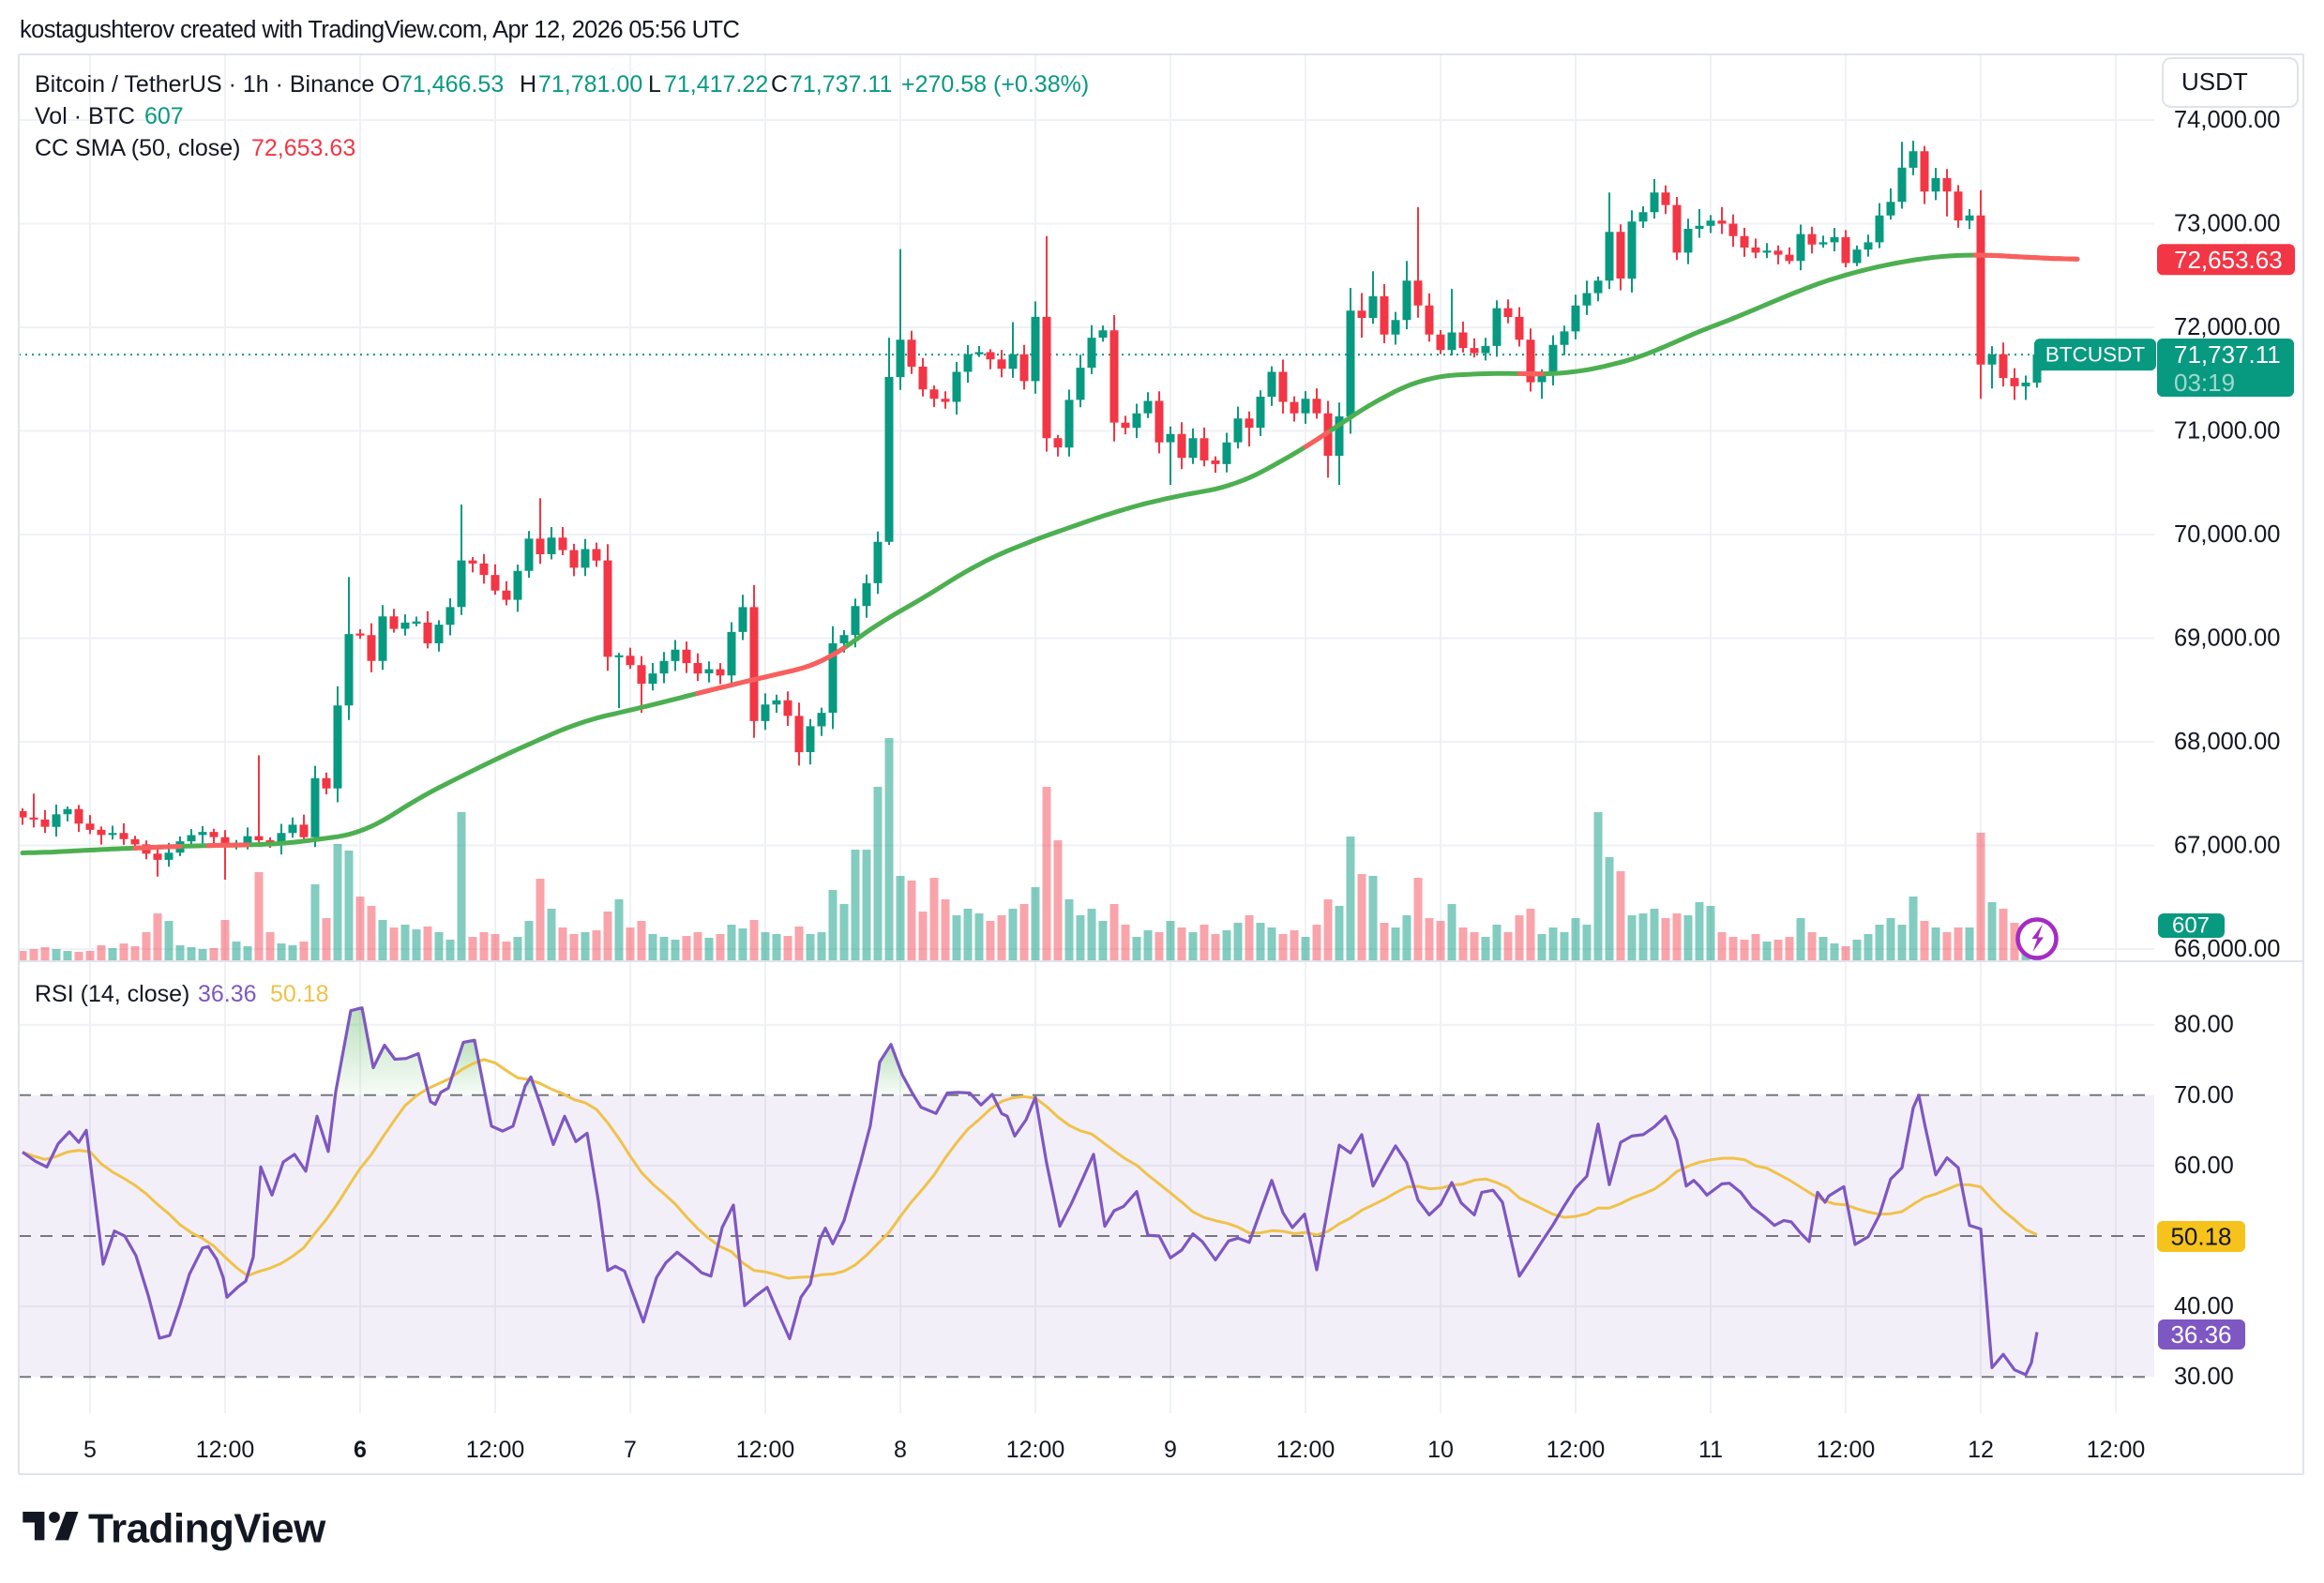  What do you see at coordinates (528, 84) in the screenshot?
I see `svg-text: H` at bounding box center [528, 84].